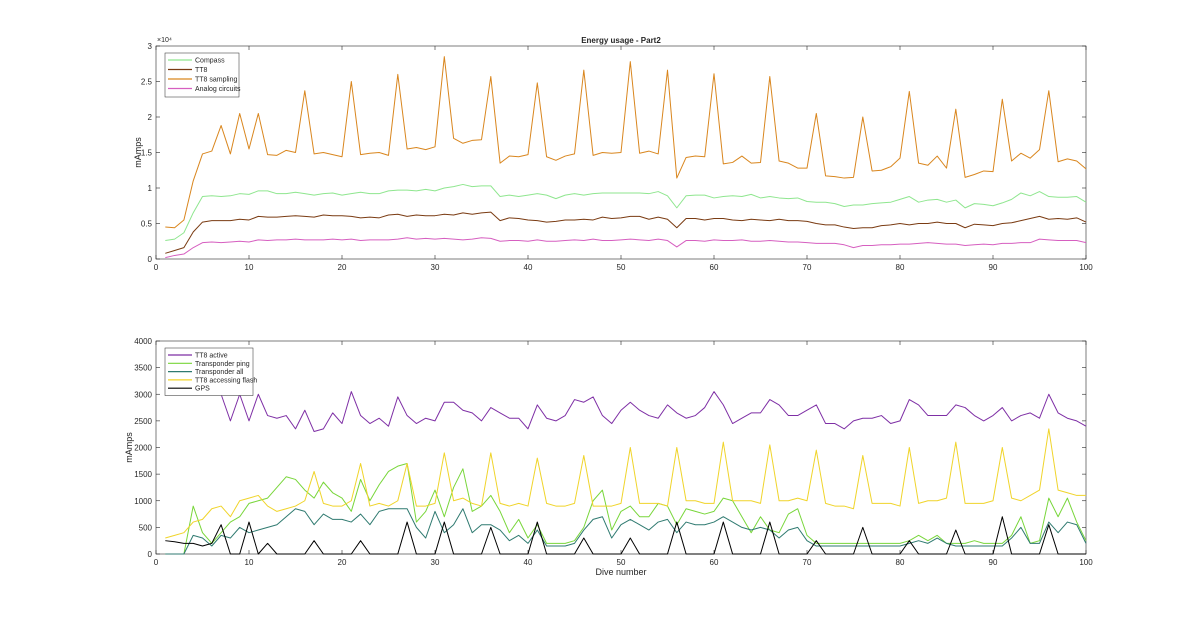 This screenshot has width=1200, height=622. What do you see at coordinates (211, 356) in the screenshot?
I see `bottom-legend-label-tt8-active: TT8 active` at bounding box center [211, 356].